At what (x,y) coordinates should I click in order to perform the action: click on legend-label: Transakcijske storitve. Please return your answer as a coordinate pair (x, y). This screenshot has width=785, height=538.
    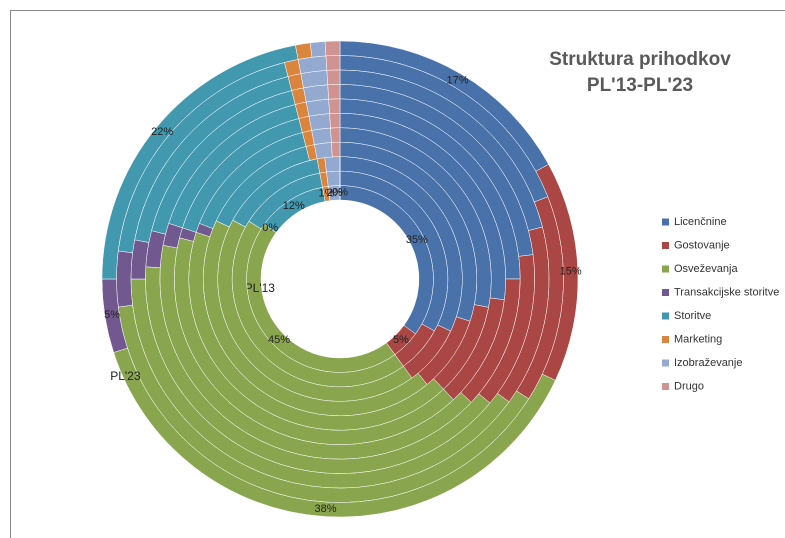
    Looking at the image, I should click on (726, 292).